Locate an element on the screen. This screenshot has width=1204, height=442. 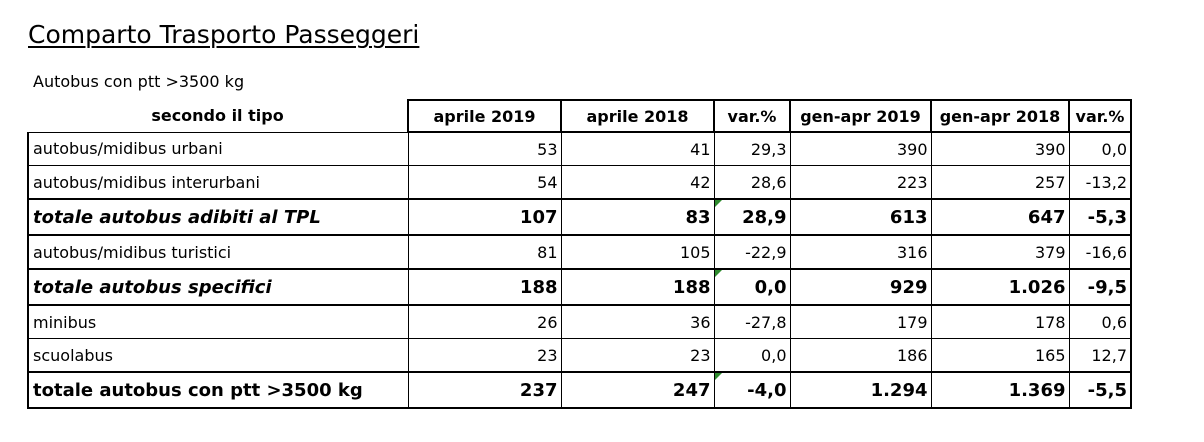
cell: 186 is located at coordinates (860, 355).